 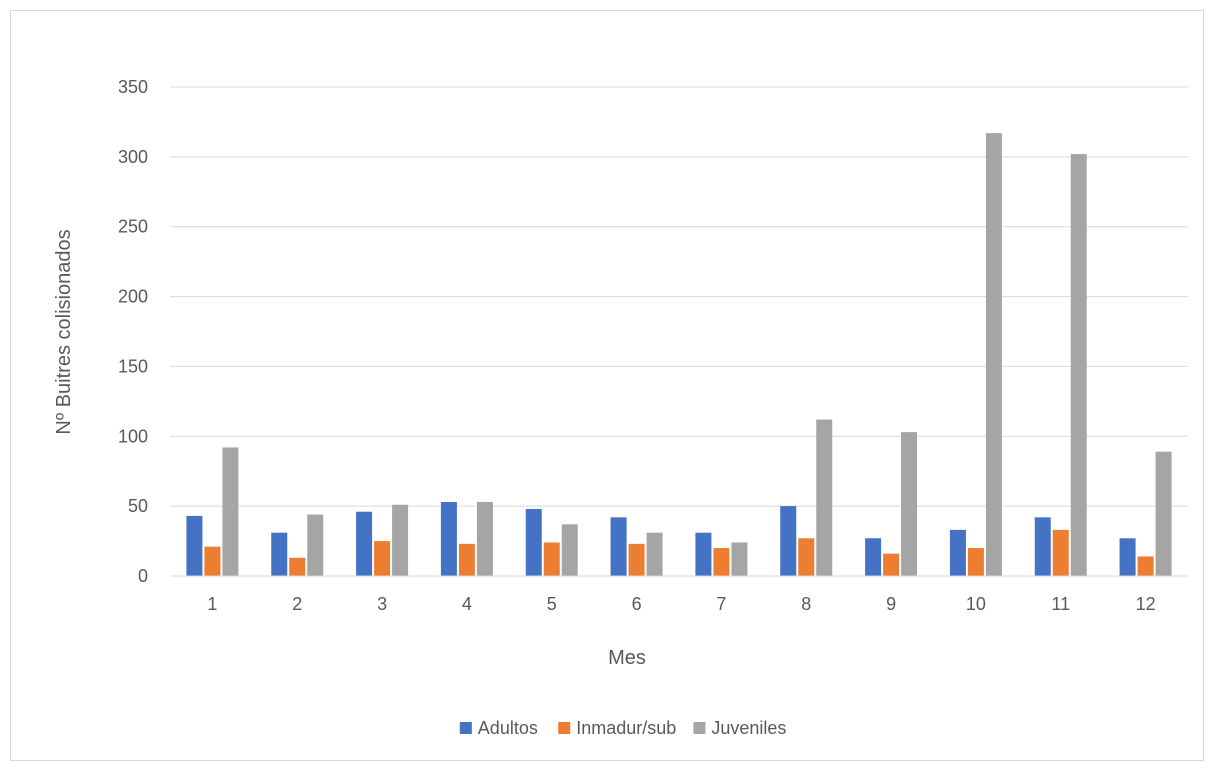 What do you see at coordinates (1060, 604) in the screenshot?
I see `x-tick-label: 11` at bounding box center [1060, 604].